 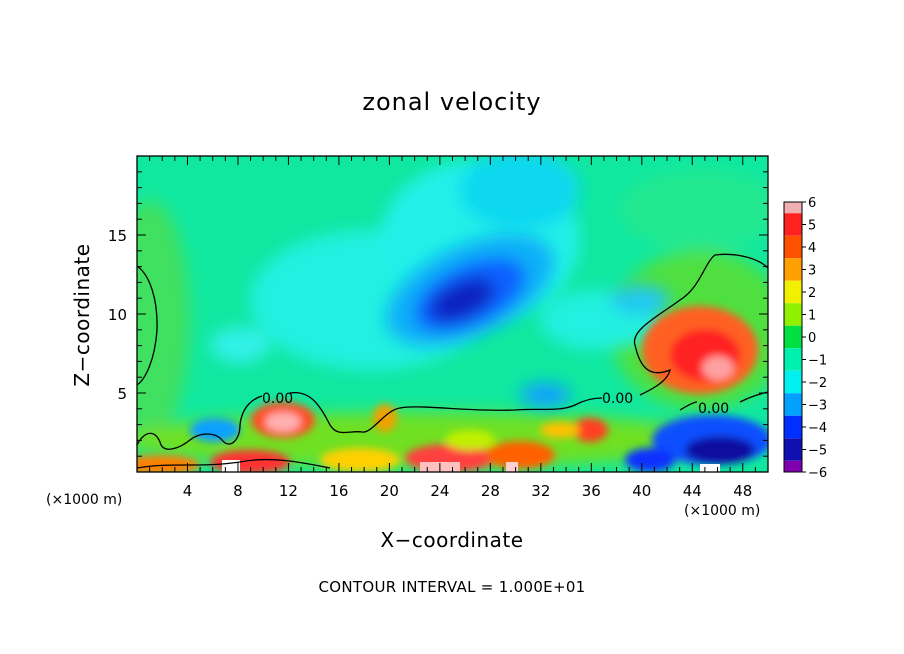 I want to click on colorbar-label: 2, so click(x=812, y=293).